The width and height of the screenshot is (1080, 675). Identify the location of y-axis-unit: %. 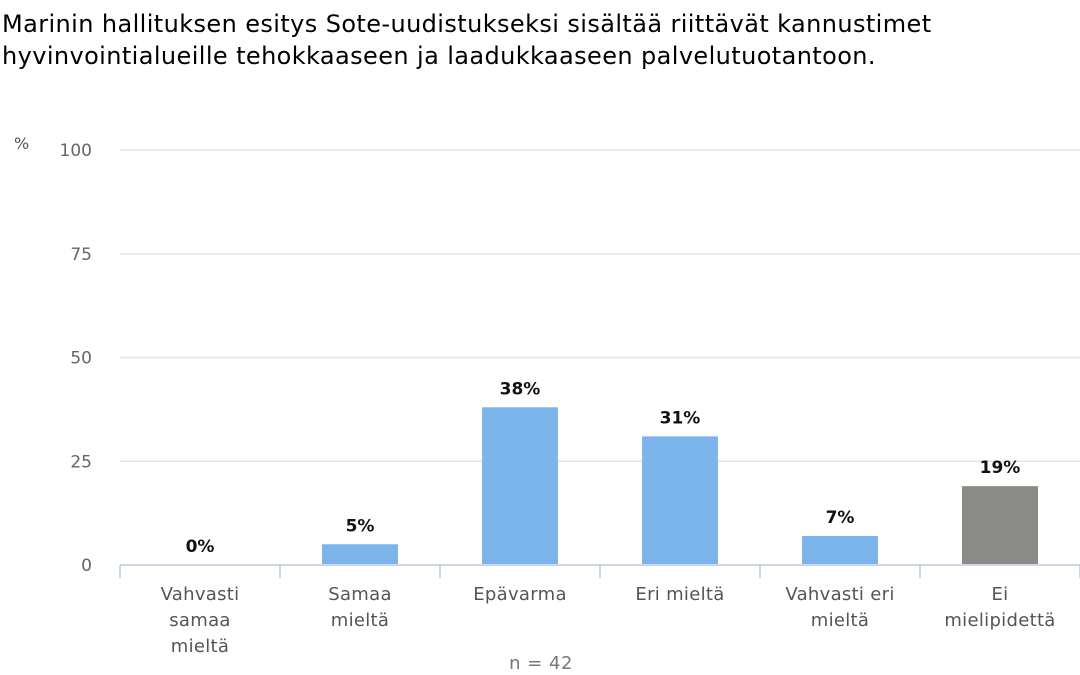
(21, 143).